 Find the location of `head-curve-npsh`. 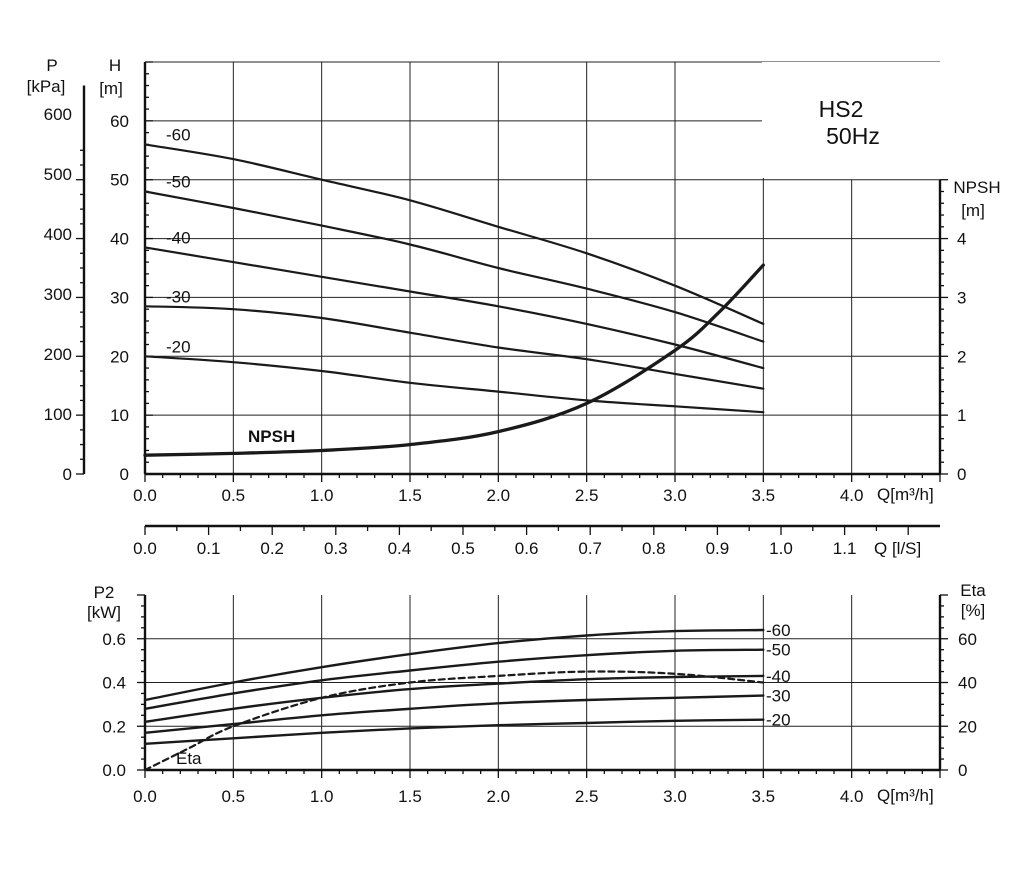

head-curve-npsh is located at coordinates (454, 360).